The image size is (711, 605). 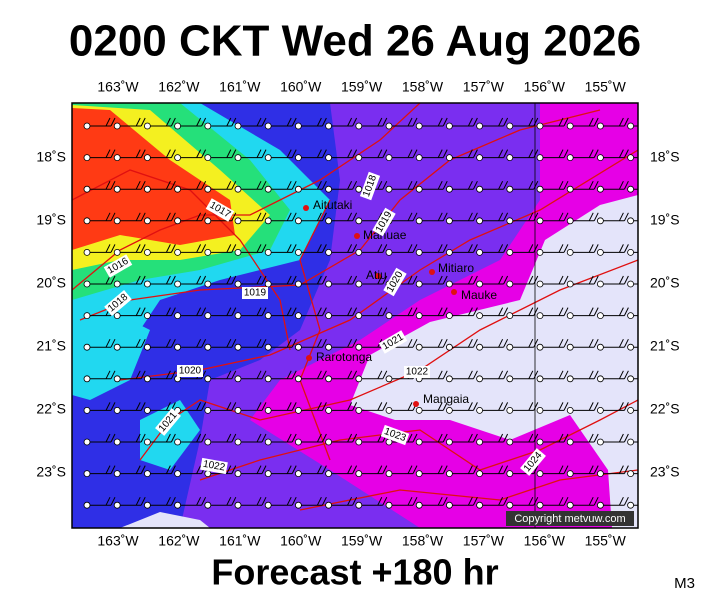 I want to click on isobar-label-box, so click(x=370, y=186).